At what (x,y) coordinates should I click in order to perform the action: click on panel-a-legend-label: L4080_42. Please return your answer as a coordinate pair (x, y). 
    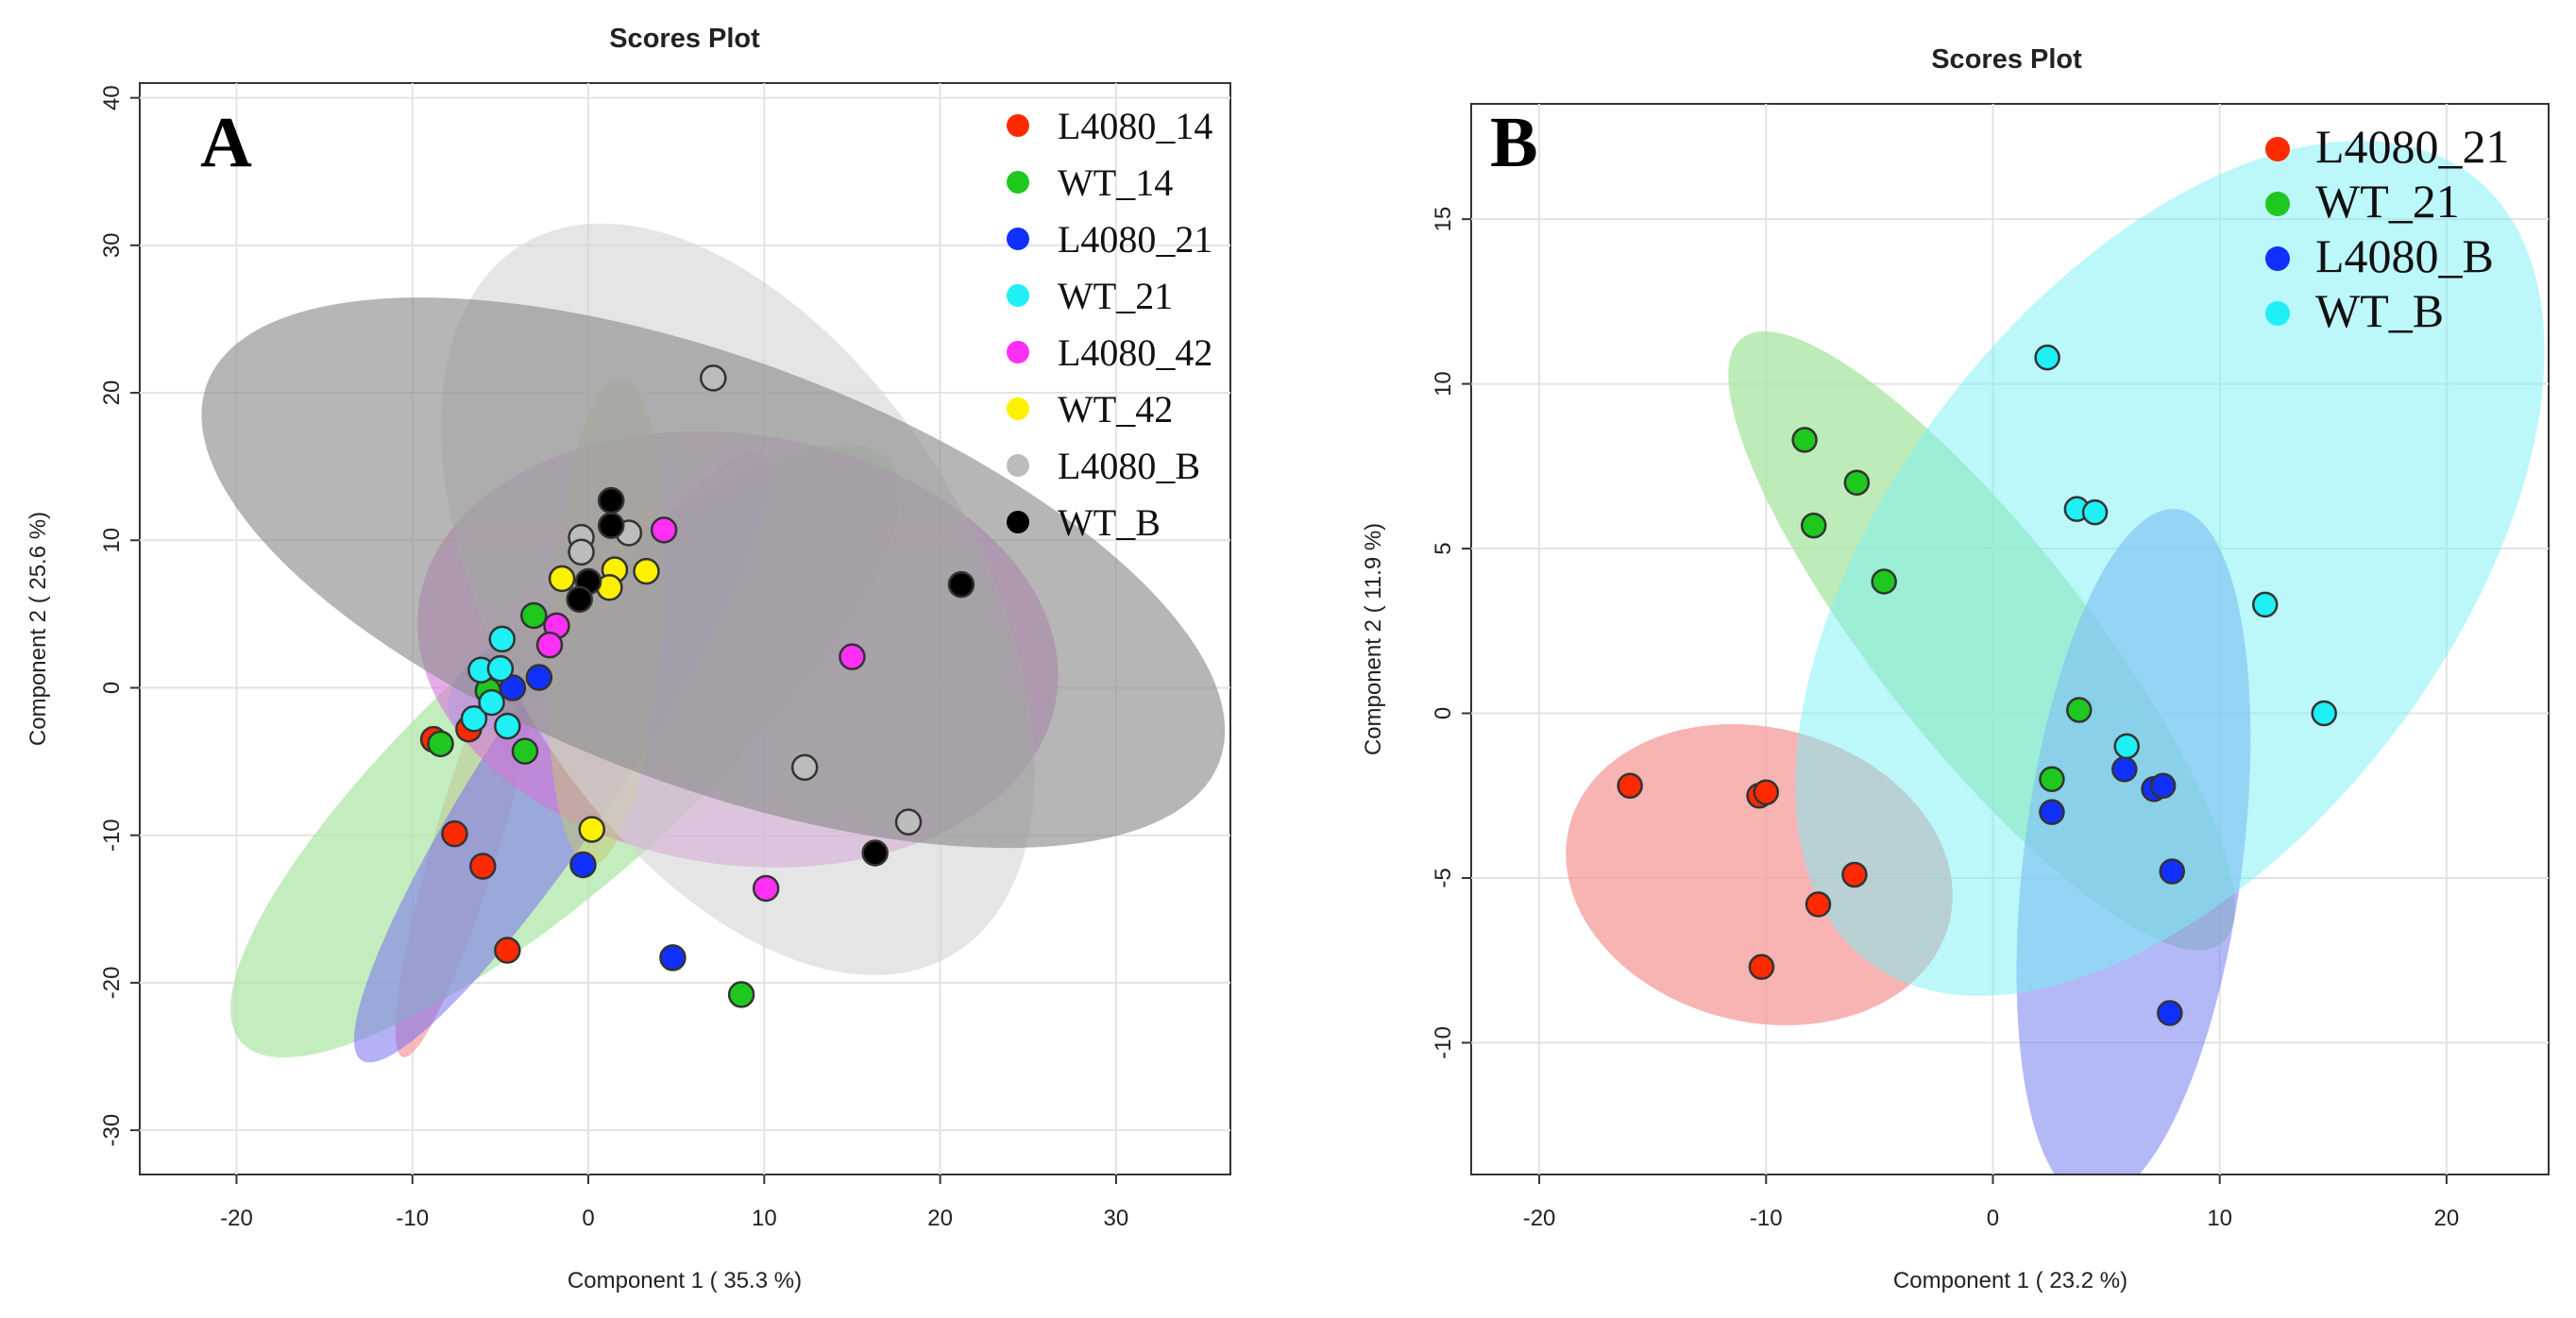
    Looking at the image, I should click on (1135, 352).